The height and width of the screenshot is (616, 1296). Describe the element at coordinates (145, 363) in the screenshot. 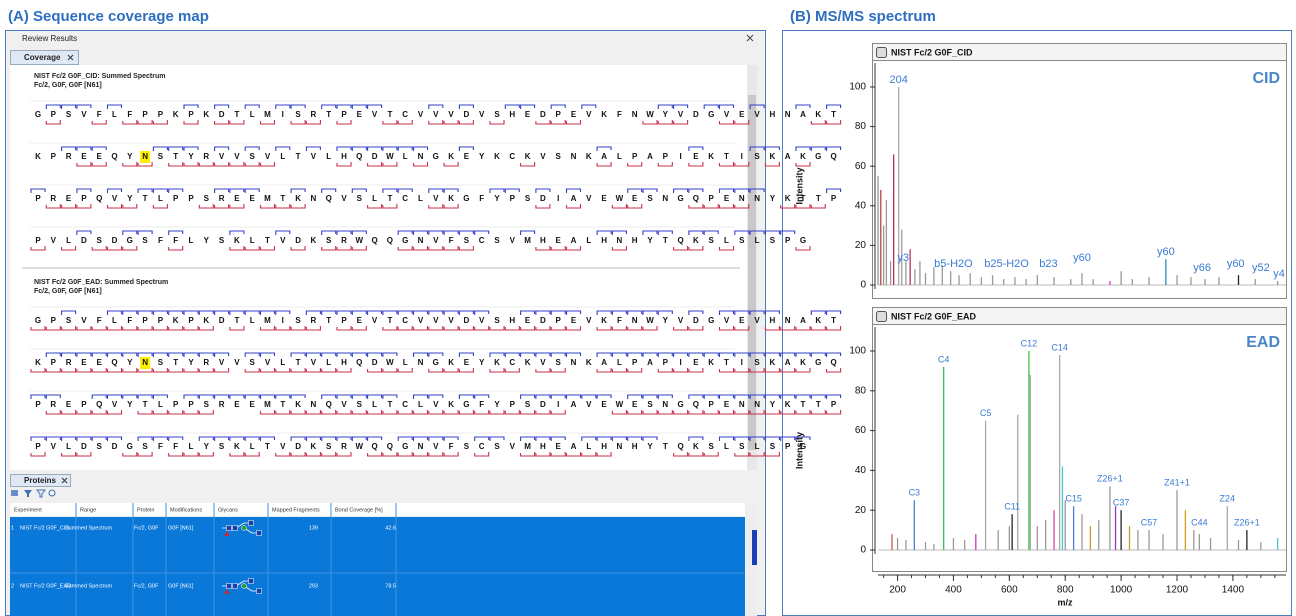

I see `glycosite-highlight` at that location.